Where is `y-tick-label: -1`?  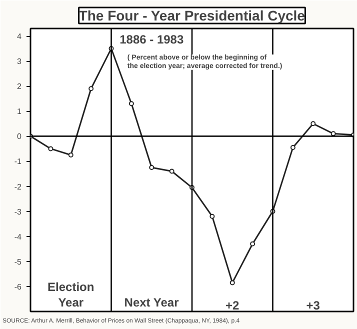
y-tick-label: -1 is located at coordinates (18, 161).